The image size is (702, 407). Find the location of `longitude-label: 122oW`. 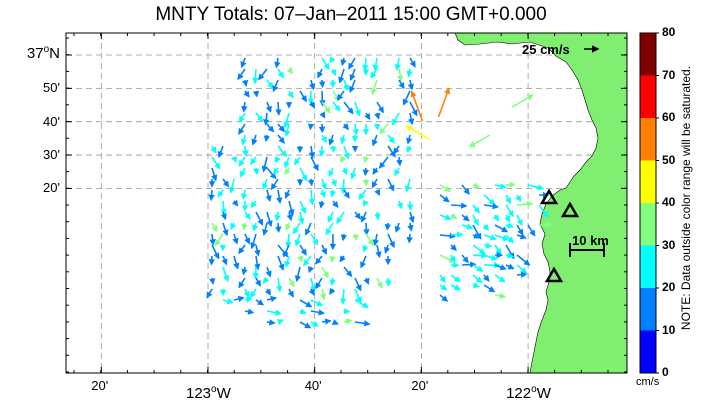

longitude-label: 122oW is located at coordinates (528, 393).